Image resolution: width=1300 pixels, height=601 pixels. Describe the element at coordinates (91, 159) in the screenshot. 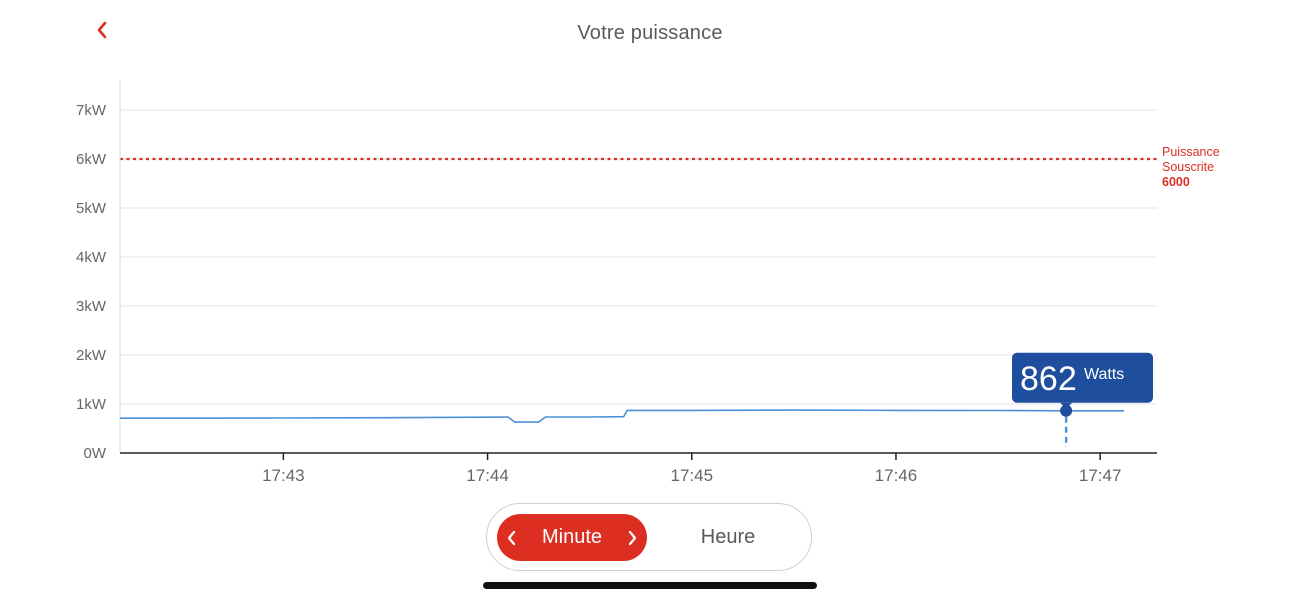

I see `y-tick-label: 6kW` at that location.